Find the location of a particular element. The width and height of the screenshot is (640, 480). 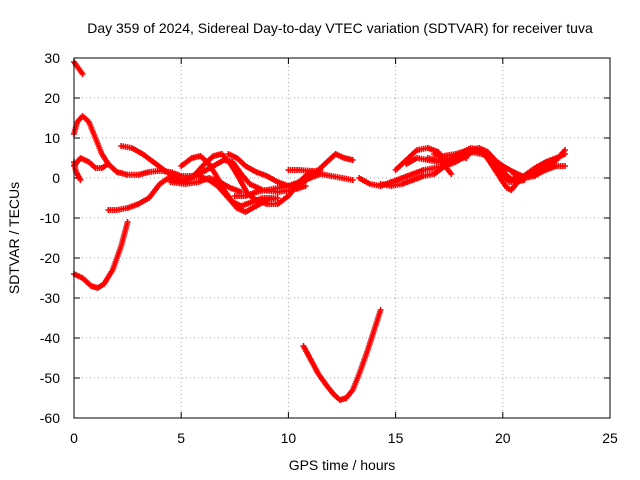

y-axis-label: SDTVAR / TECUs is located at coordinates (14, 238).